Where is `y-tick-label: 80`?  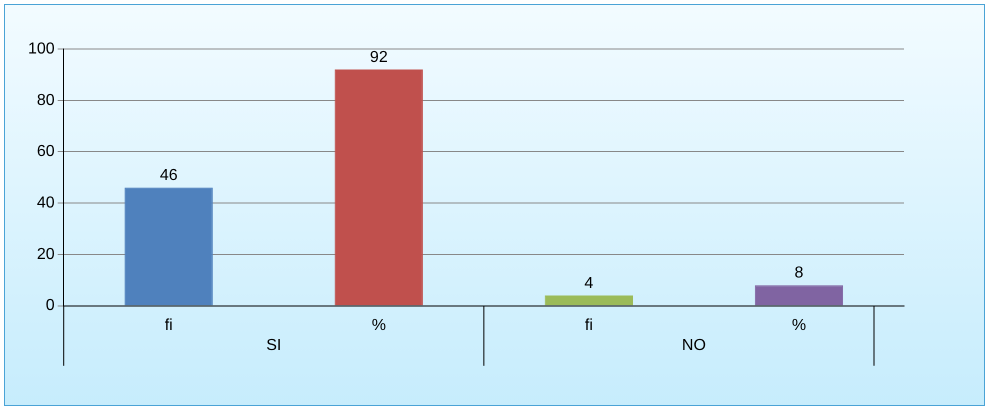
y-tick-label: 80 is located at coordinates (45, 100).